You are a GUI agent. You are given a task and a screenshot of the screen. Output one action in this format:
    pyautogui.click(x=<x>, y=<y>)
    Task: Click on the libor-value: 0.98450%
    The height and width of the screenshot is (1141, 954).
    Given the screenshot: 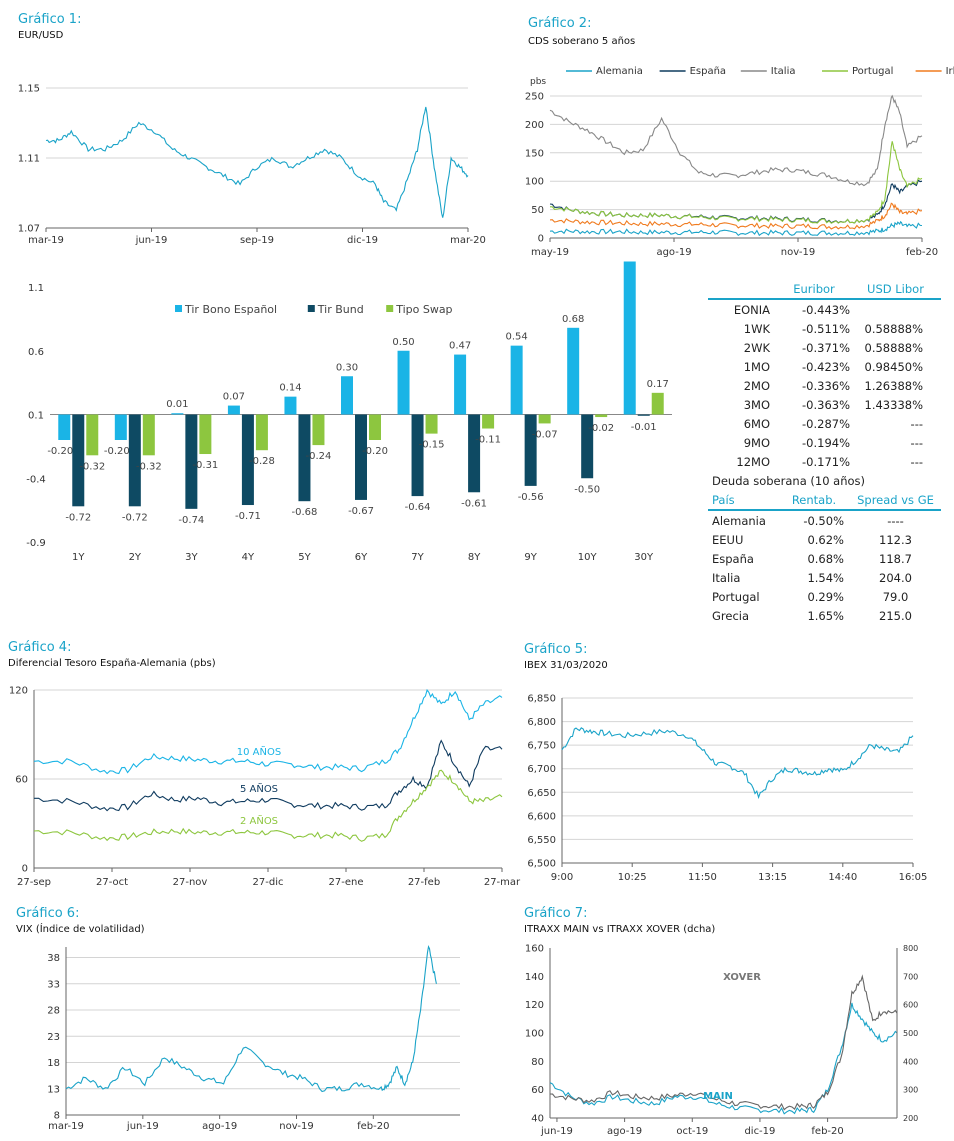 What is the action you would take?
    pyautogui.click(x=893, y=366)
    